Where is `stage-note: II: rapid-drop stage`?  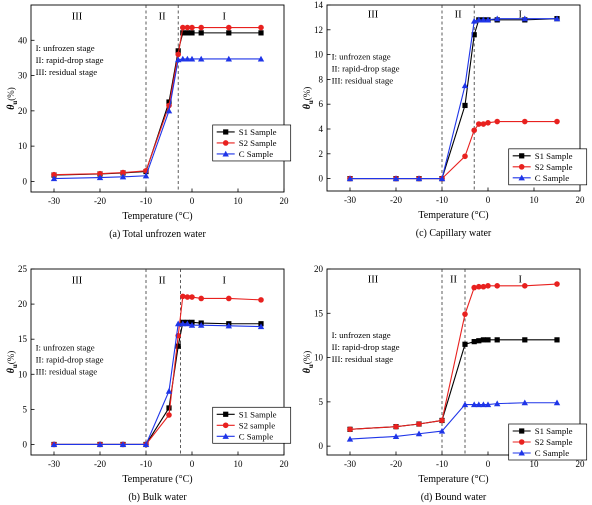 stage-note: II: rapid-drop stage is located at coordinates (70, 60).